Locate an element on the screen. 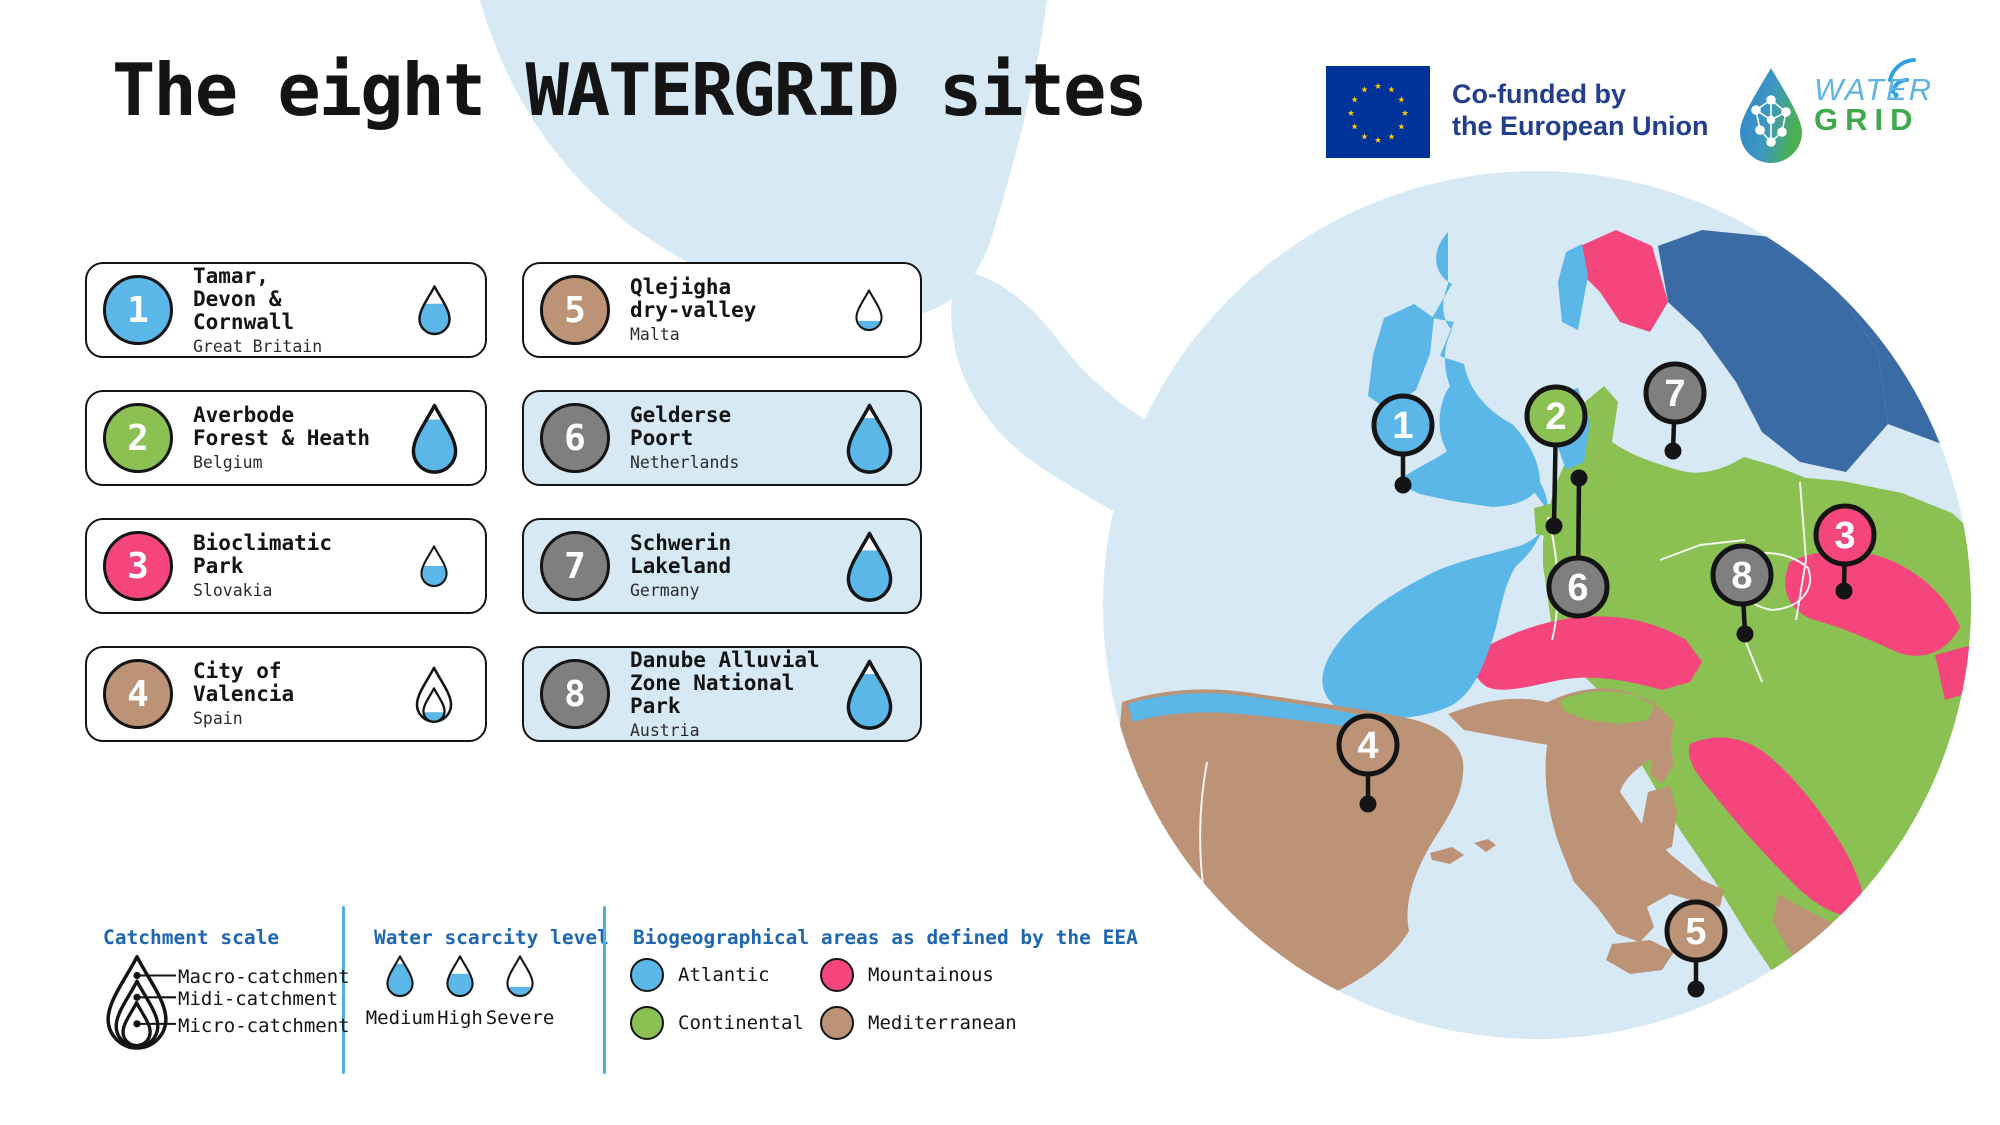 This screenshot has width=2000, height=1125. site-name: City of Valencia is located at coordinates (244, 682).